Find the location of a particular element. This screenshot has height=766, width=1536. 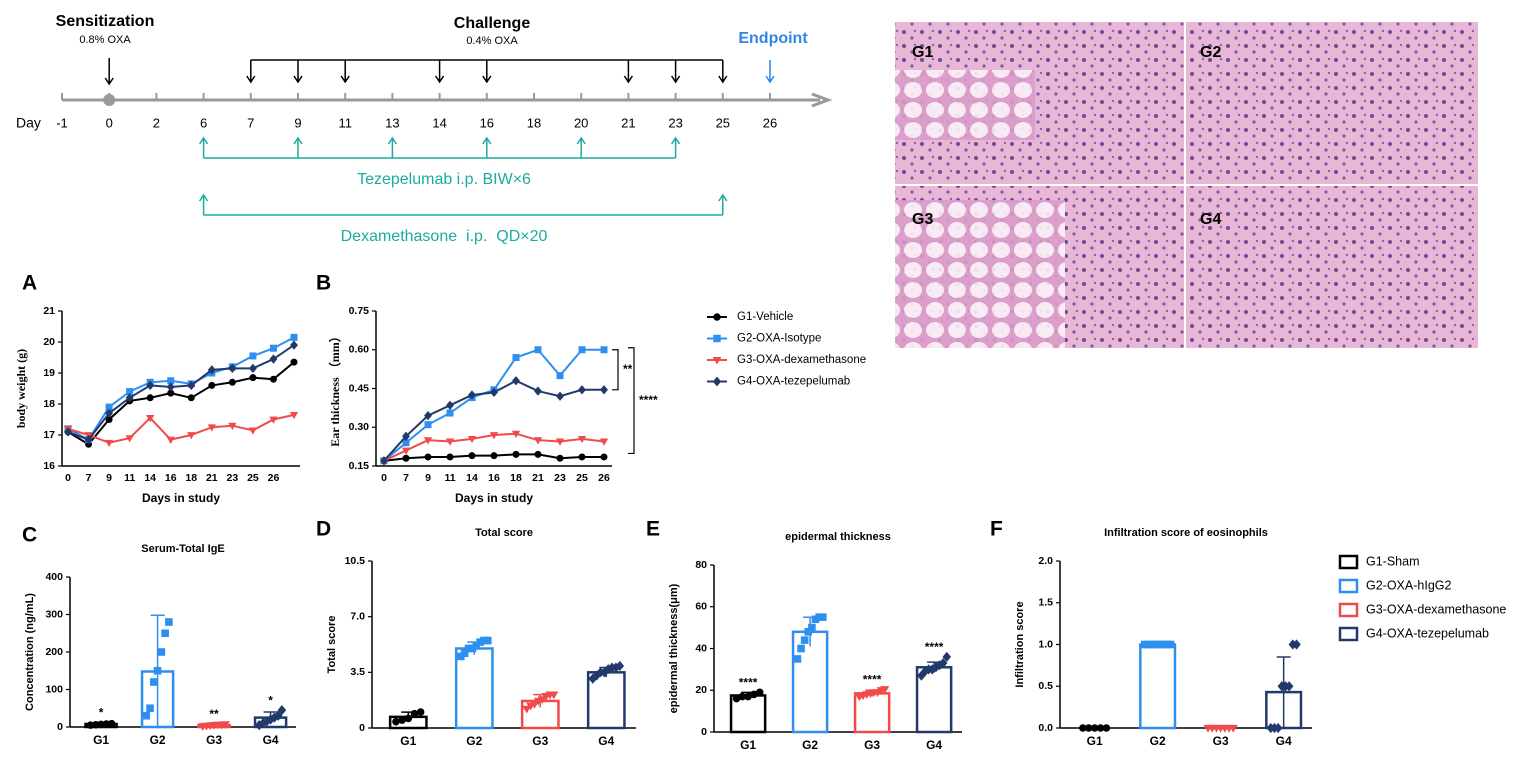

x-tick-label: 25 is located at coordinates (253, 478).